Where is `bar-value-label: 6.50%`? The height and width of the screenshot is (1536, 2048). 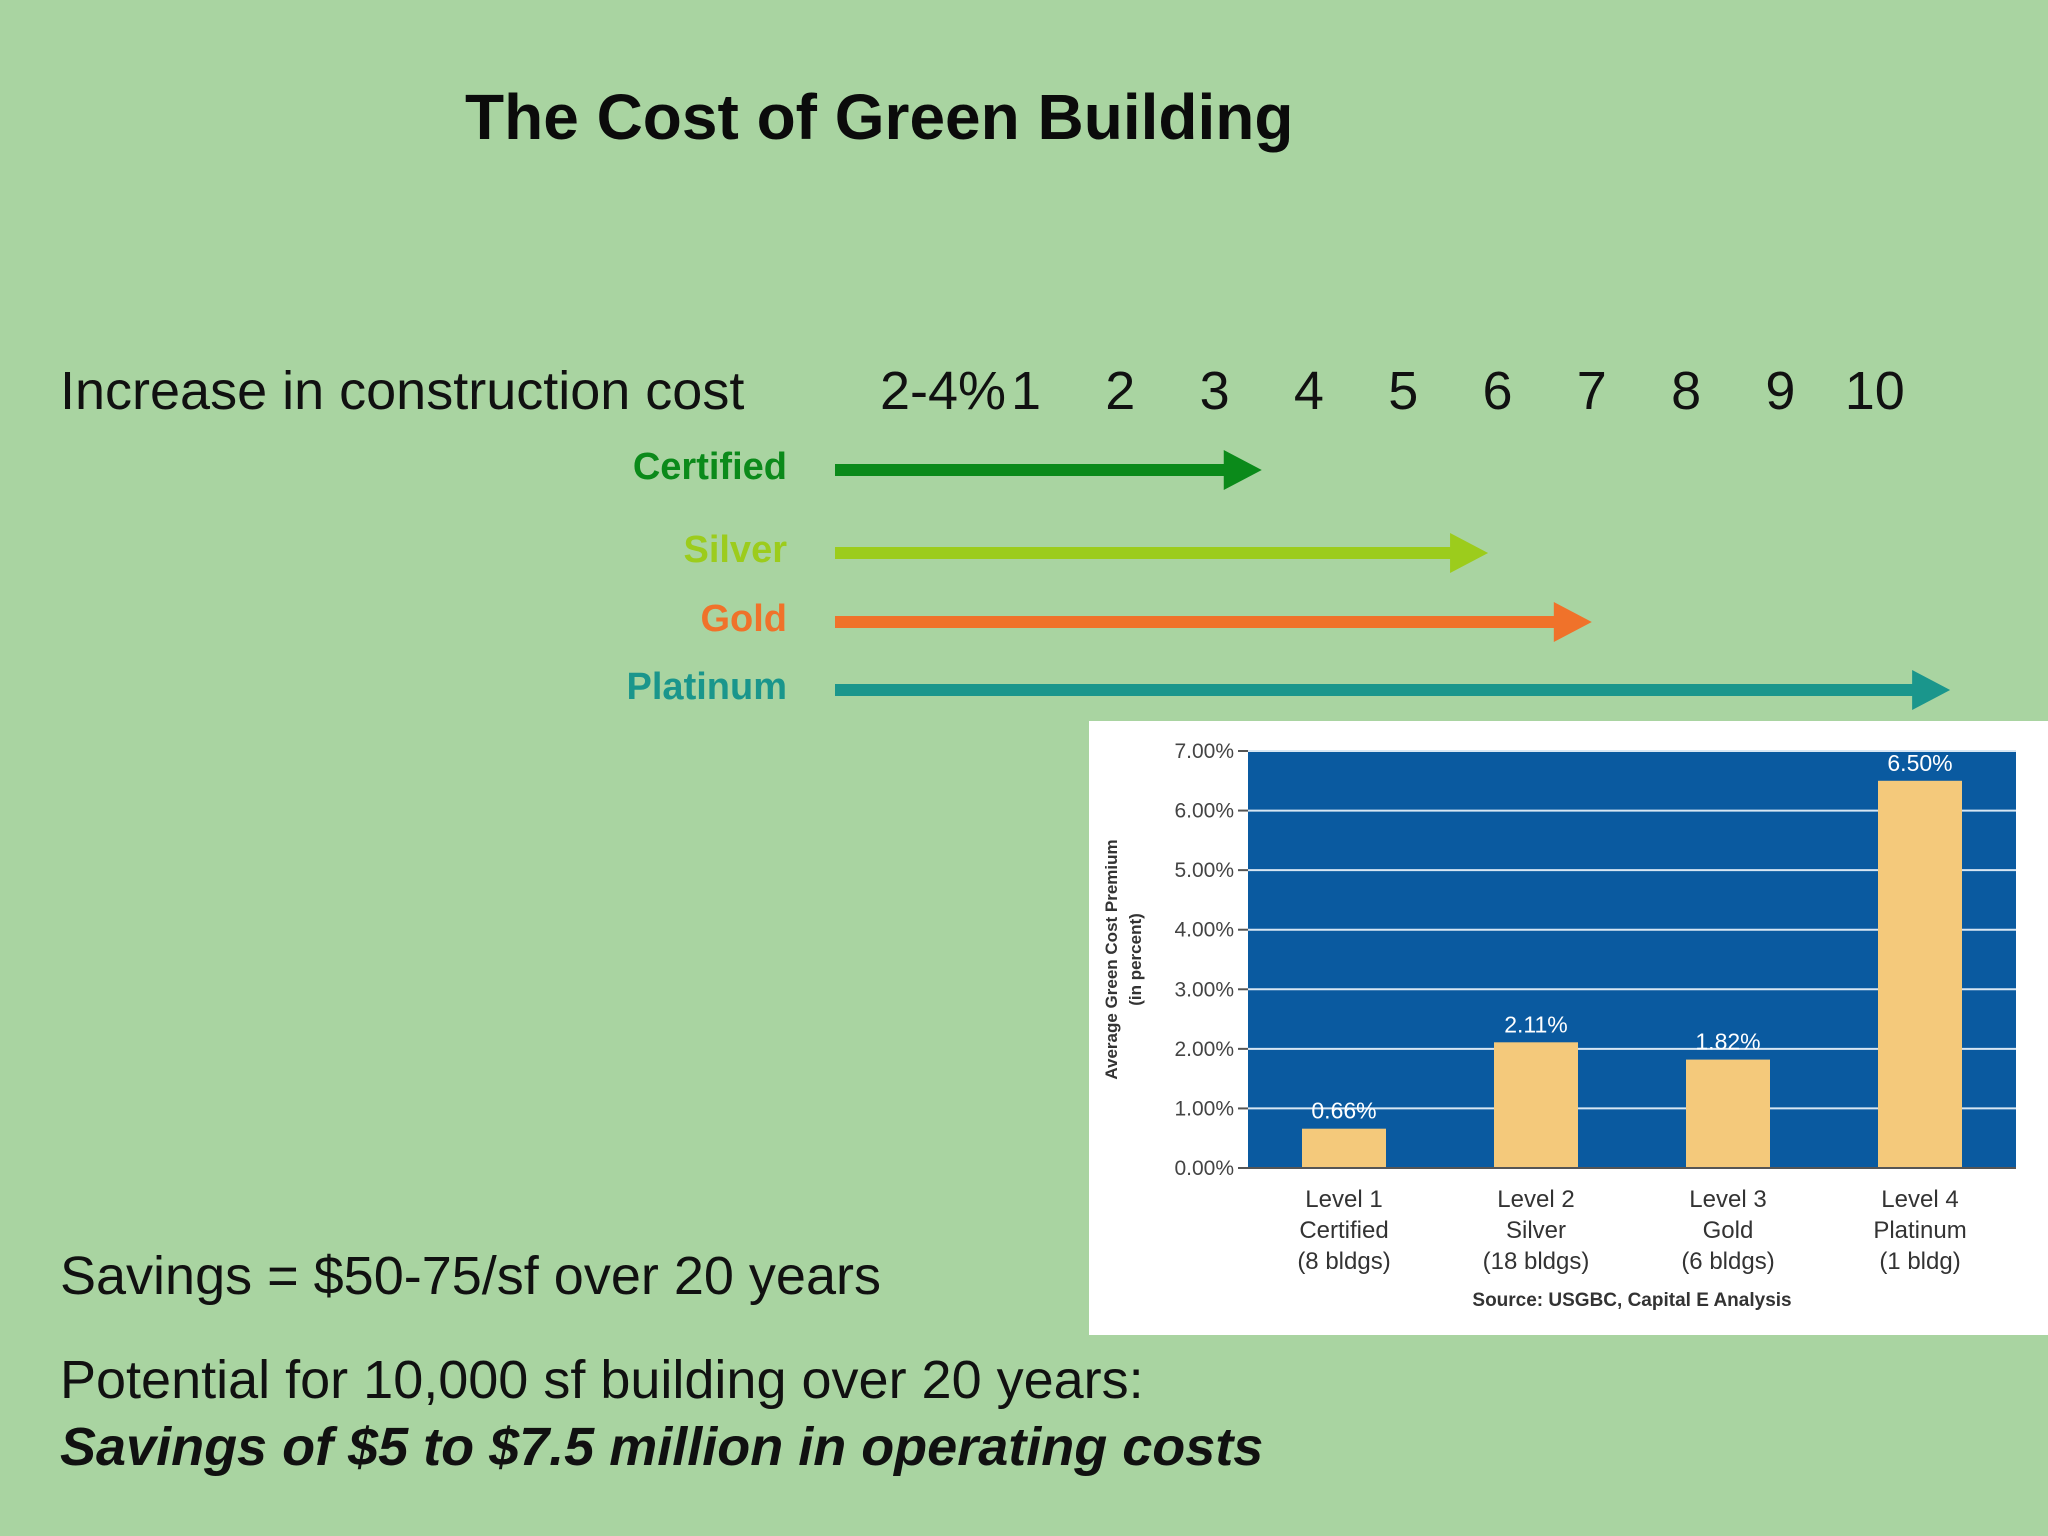
bar-value-label: 6.50% is located at coordinates (1919, 763).